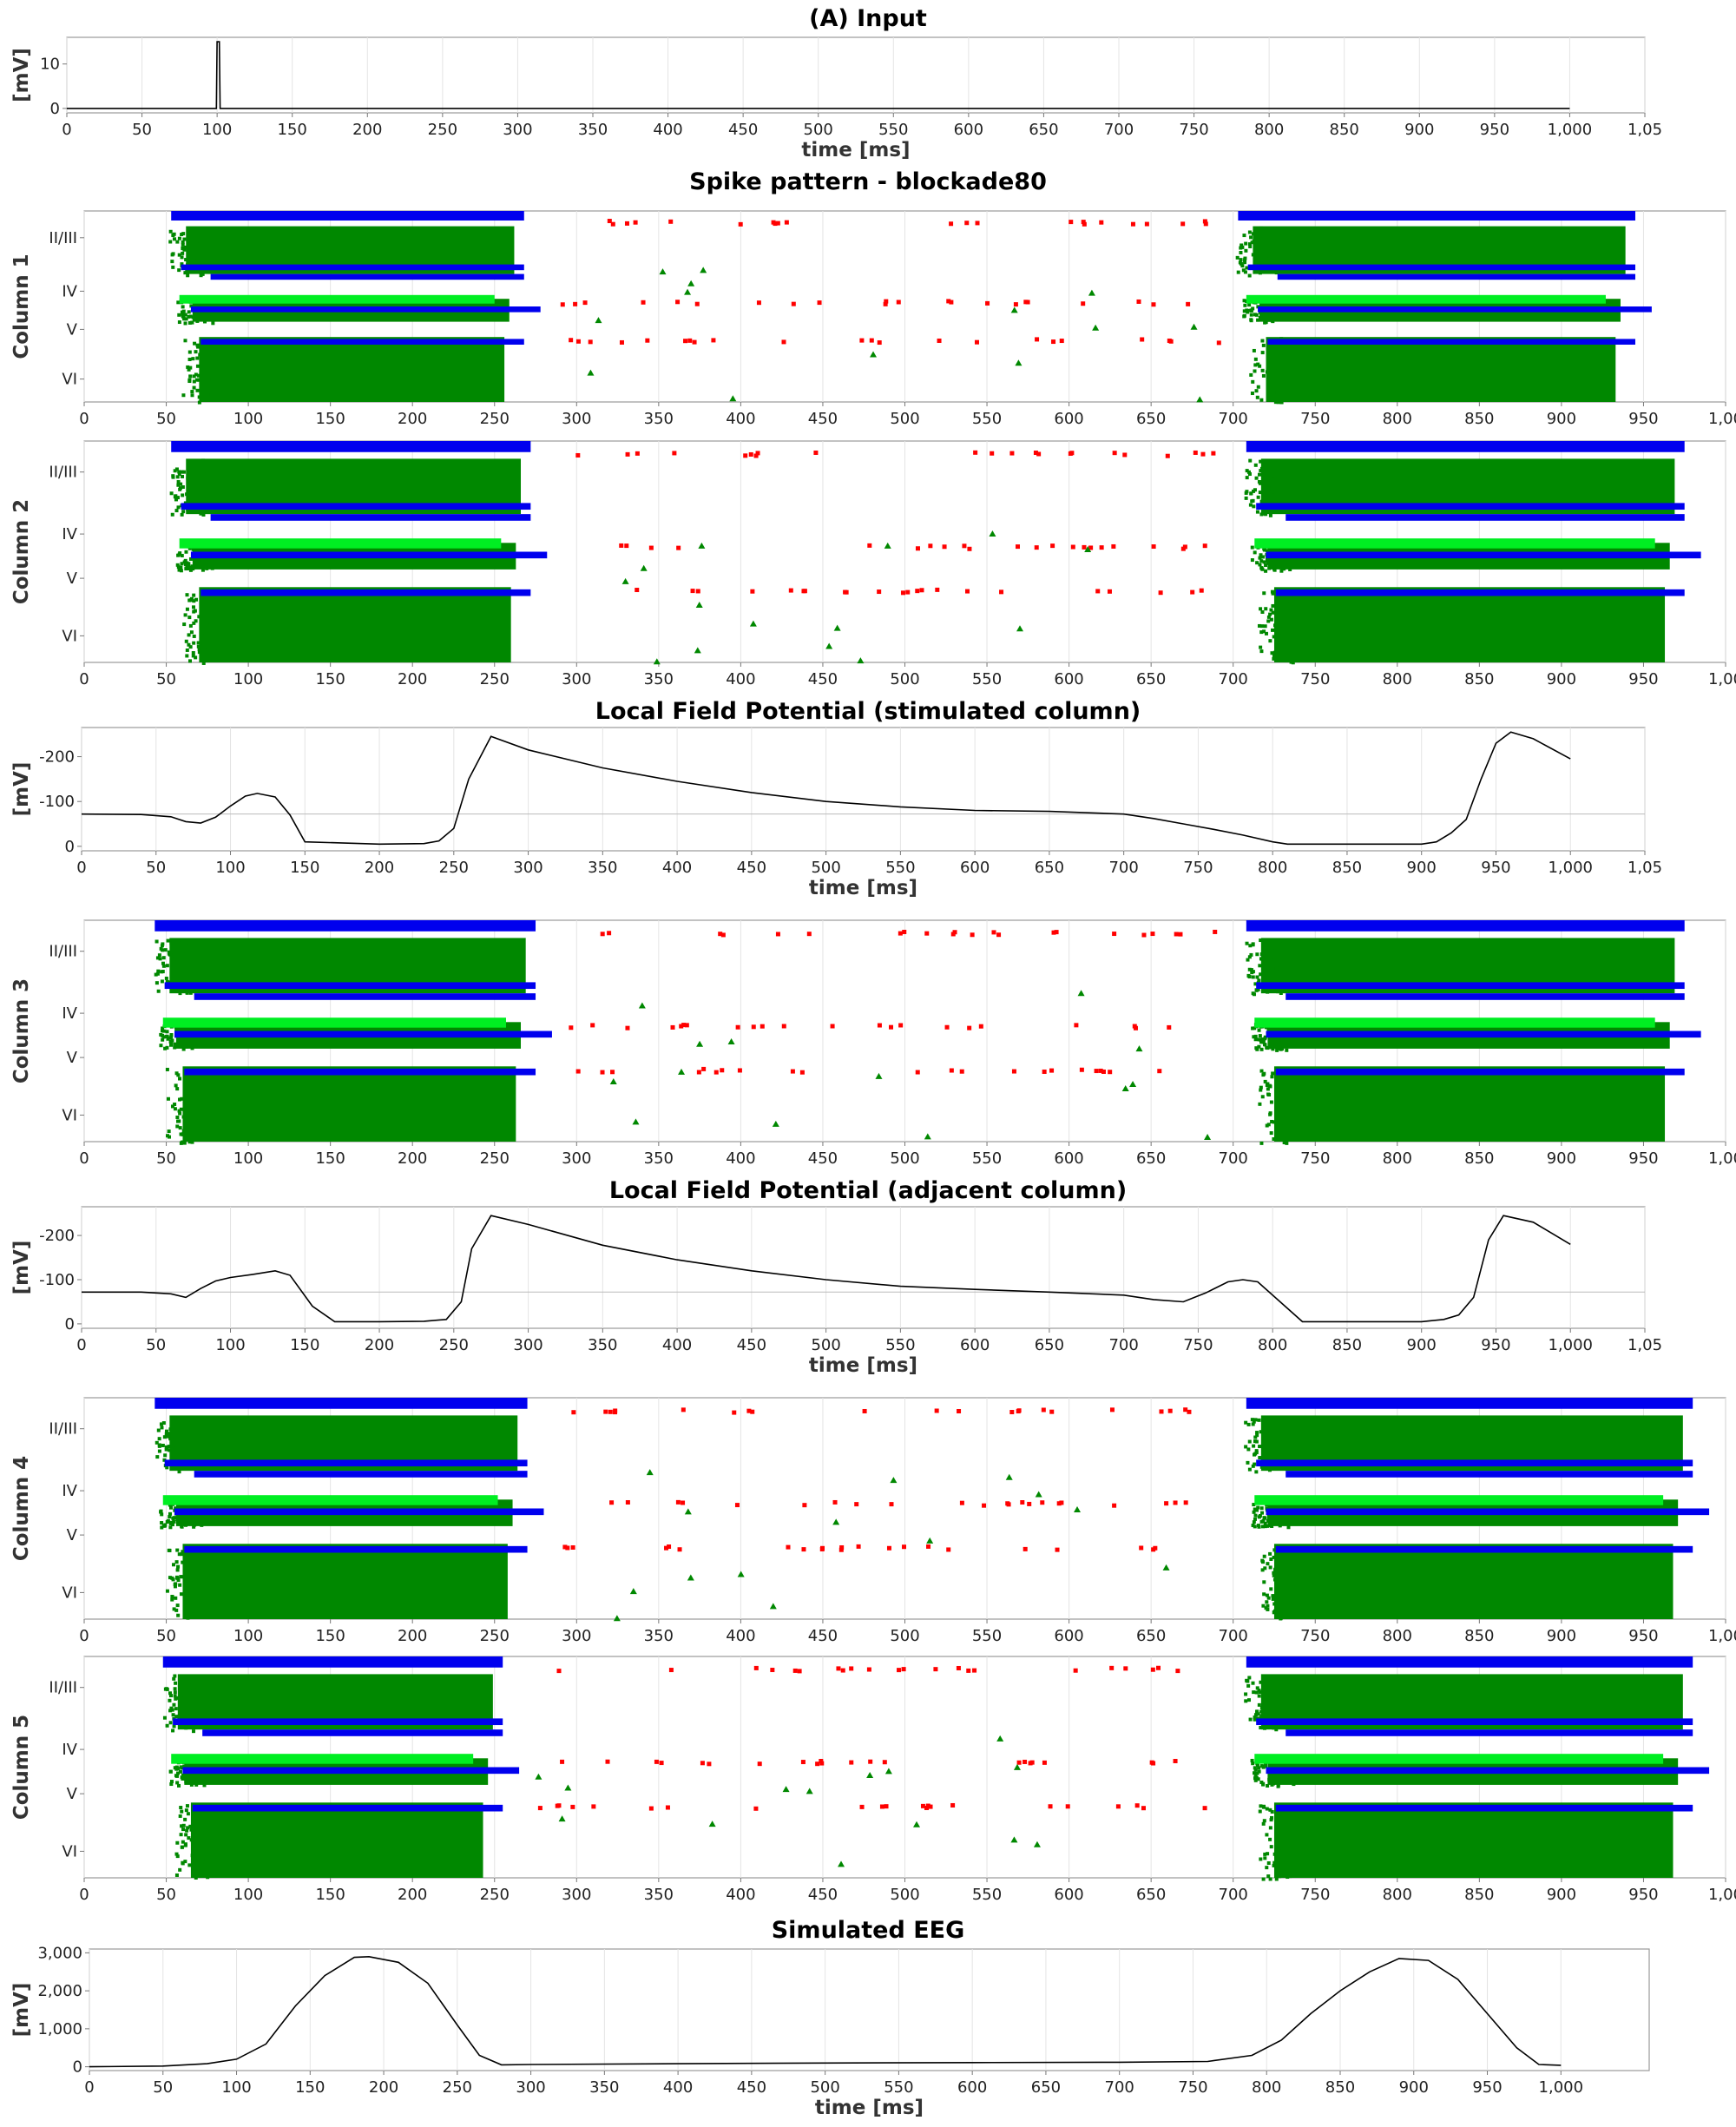 This screenshot has width=1736, height=2127. Describe the element at coordinates (156, 868) in the screenshot. I see `lfp1-xtick-label: 50` at that location.